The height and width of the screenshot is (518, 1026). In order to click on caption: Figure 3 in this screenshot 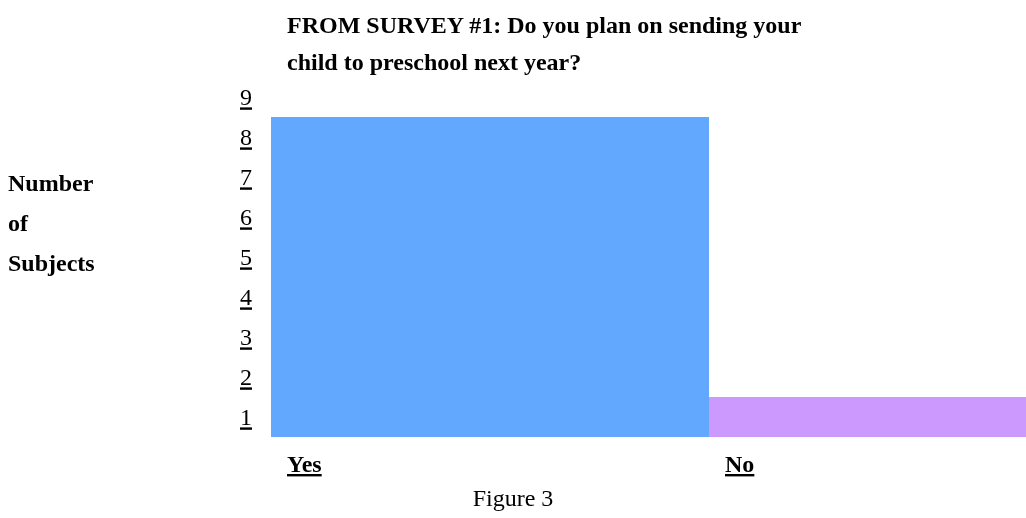, I will do `click(513, 498)`.